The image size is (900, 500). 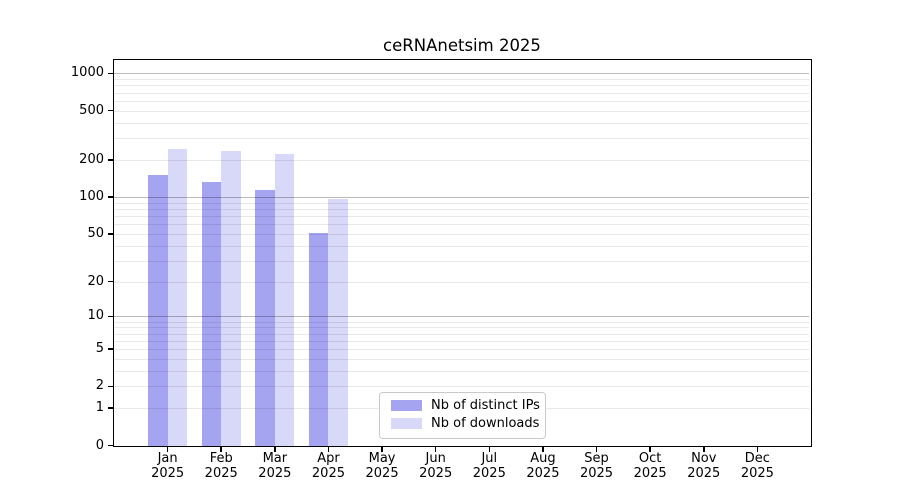 What do you see at coordinates (704, 449) in the screenshot?
I see `x-tick-nov` at bounding box center [704, 449].